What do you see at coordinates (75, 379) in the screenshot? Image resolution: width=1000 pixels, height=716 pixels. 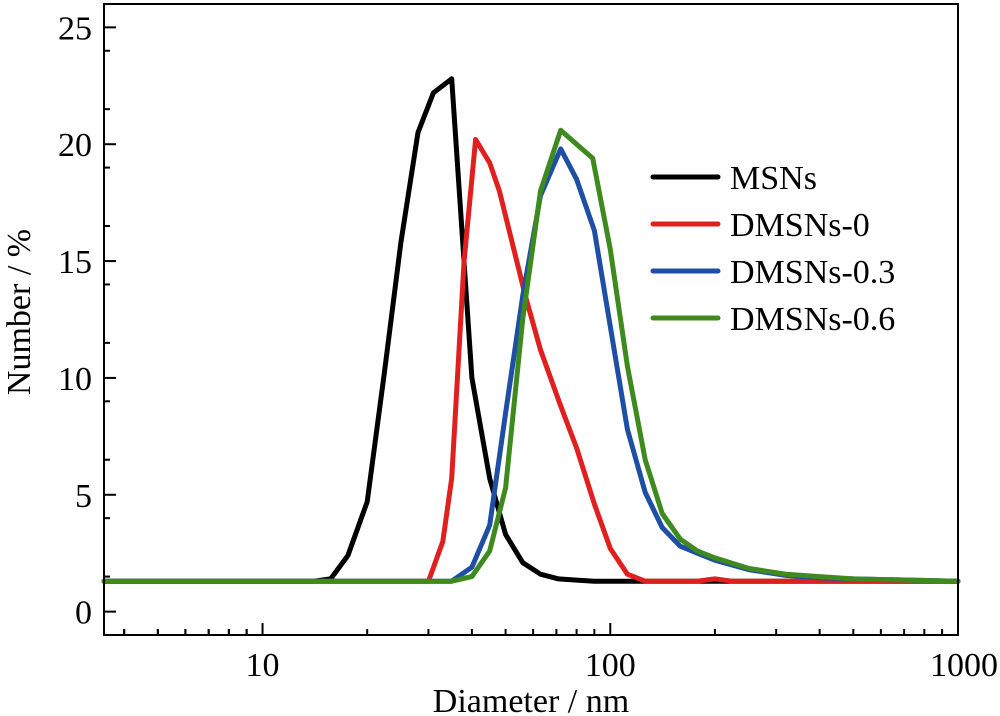 I see `y-tick-label: 10` at bounding box center [75, 379].